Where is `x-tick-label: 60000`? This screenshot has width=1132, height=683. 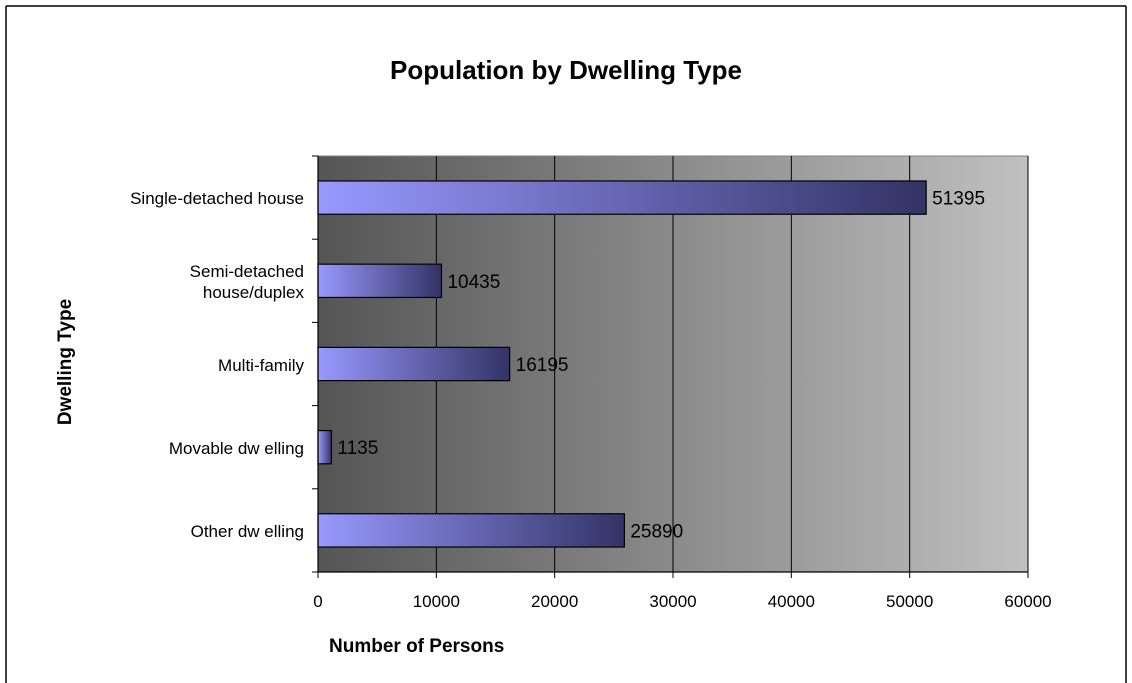 x-tick-label: 60000 is located at coordinates (1027, 601).